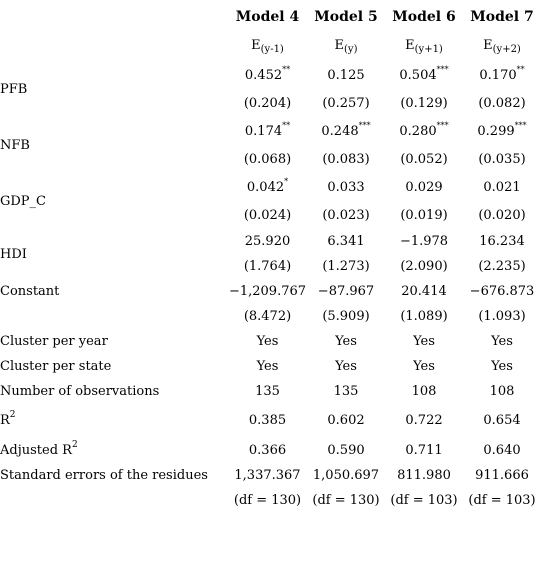  What do you see at coordinates (39, 448) in the screenshot?
I see `row-label-adjusted-r2: Adjusted R2` at bounding box center [39, 448].